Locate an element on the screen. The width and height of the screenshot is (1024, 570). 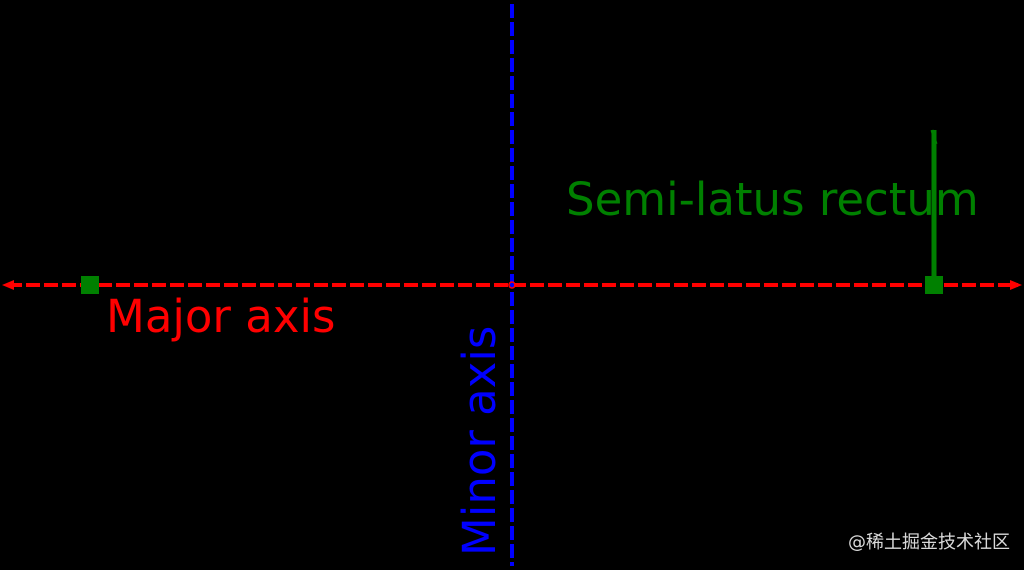
left-focus-marker is located at coordinates (90, 285).